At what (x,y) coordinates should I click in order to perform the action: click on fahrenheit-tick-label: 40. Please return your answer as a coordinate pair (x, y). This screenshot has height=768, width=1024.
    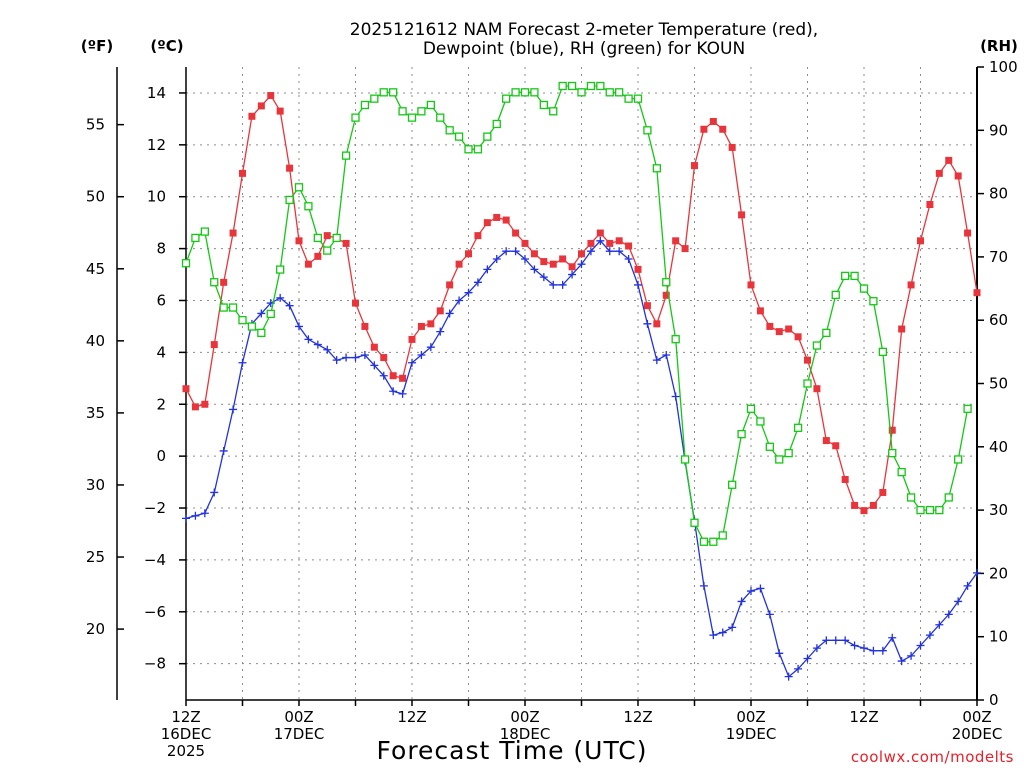
    Looking at the image, I should click on (95, 341).